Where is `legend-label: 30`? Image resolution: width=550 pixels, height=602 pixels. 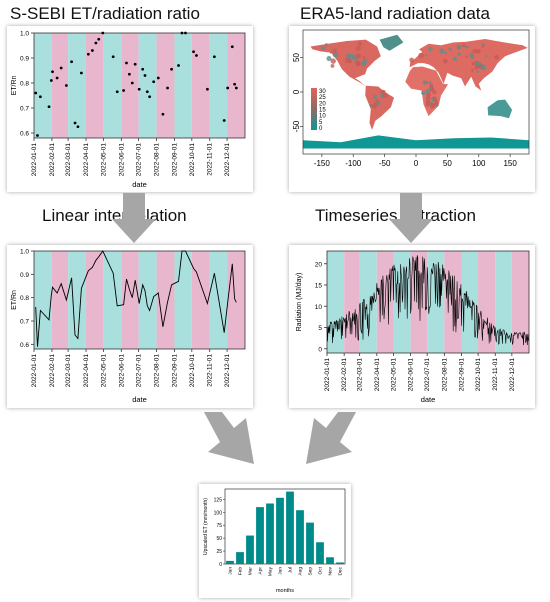
legend-label: 30 is located at coordinates (322, 92).